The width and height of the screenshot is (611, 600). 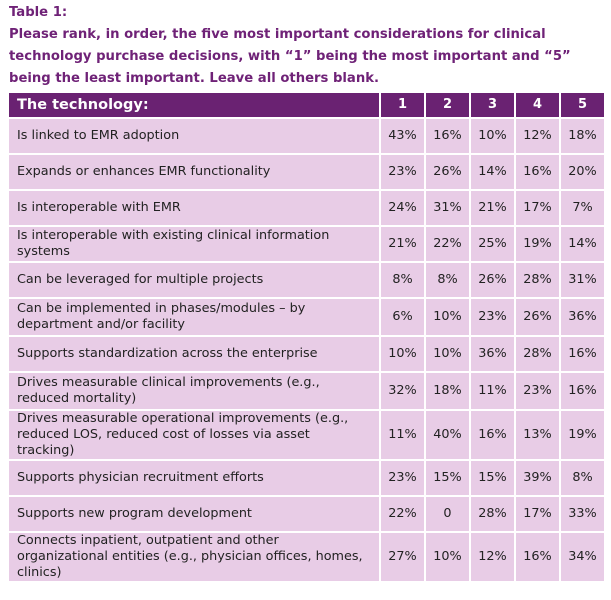 I want to click on rank-2-value: 16%, so click(x=447, y=136).